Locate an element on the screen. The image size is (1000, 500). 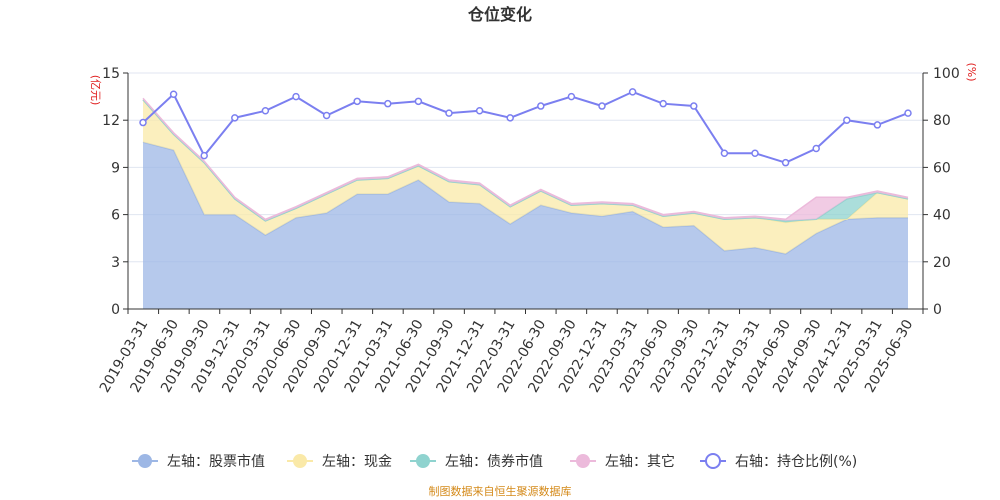
right-y-tick-label: 20 is located at coordinates (942, 263).